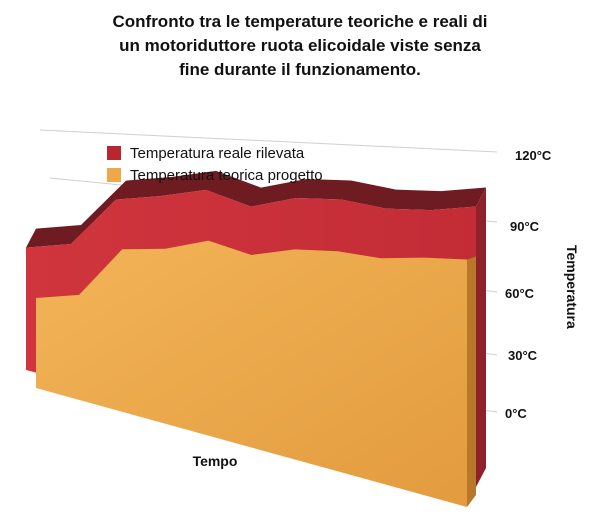  What do you see at coordinates (300, 69) in the screenshot?
I see `chart-title-line-3: fine durante il funzionamento.` at bounding box center [300, 69].